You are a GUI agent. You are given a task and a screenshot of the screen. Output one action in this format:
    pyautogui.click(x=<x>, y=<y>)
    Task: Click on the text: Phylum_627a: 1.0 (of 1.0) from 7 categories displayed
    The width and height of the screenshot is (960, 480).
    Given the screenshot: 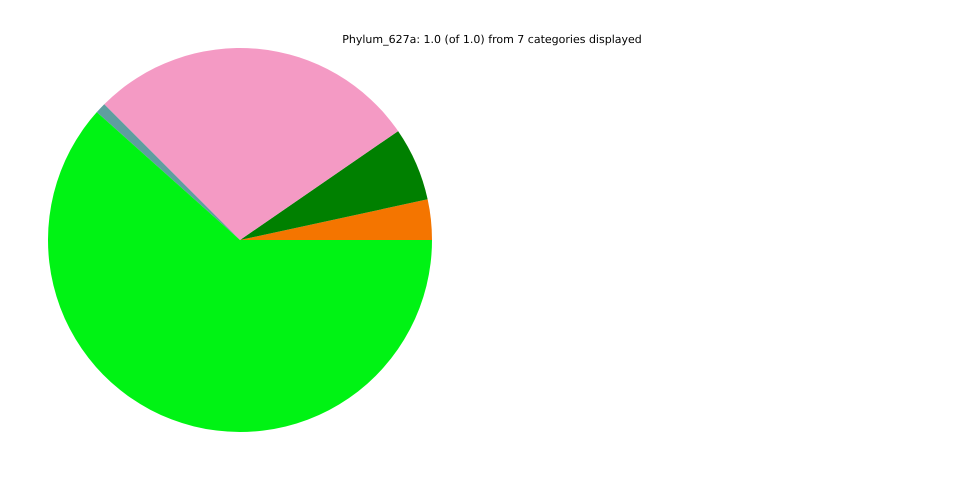 What is the action you would take?
    pyautogui.click(x=492, y=39)
    